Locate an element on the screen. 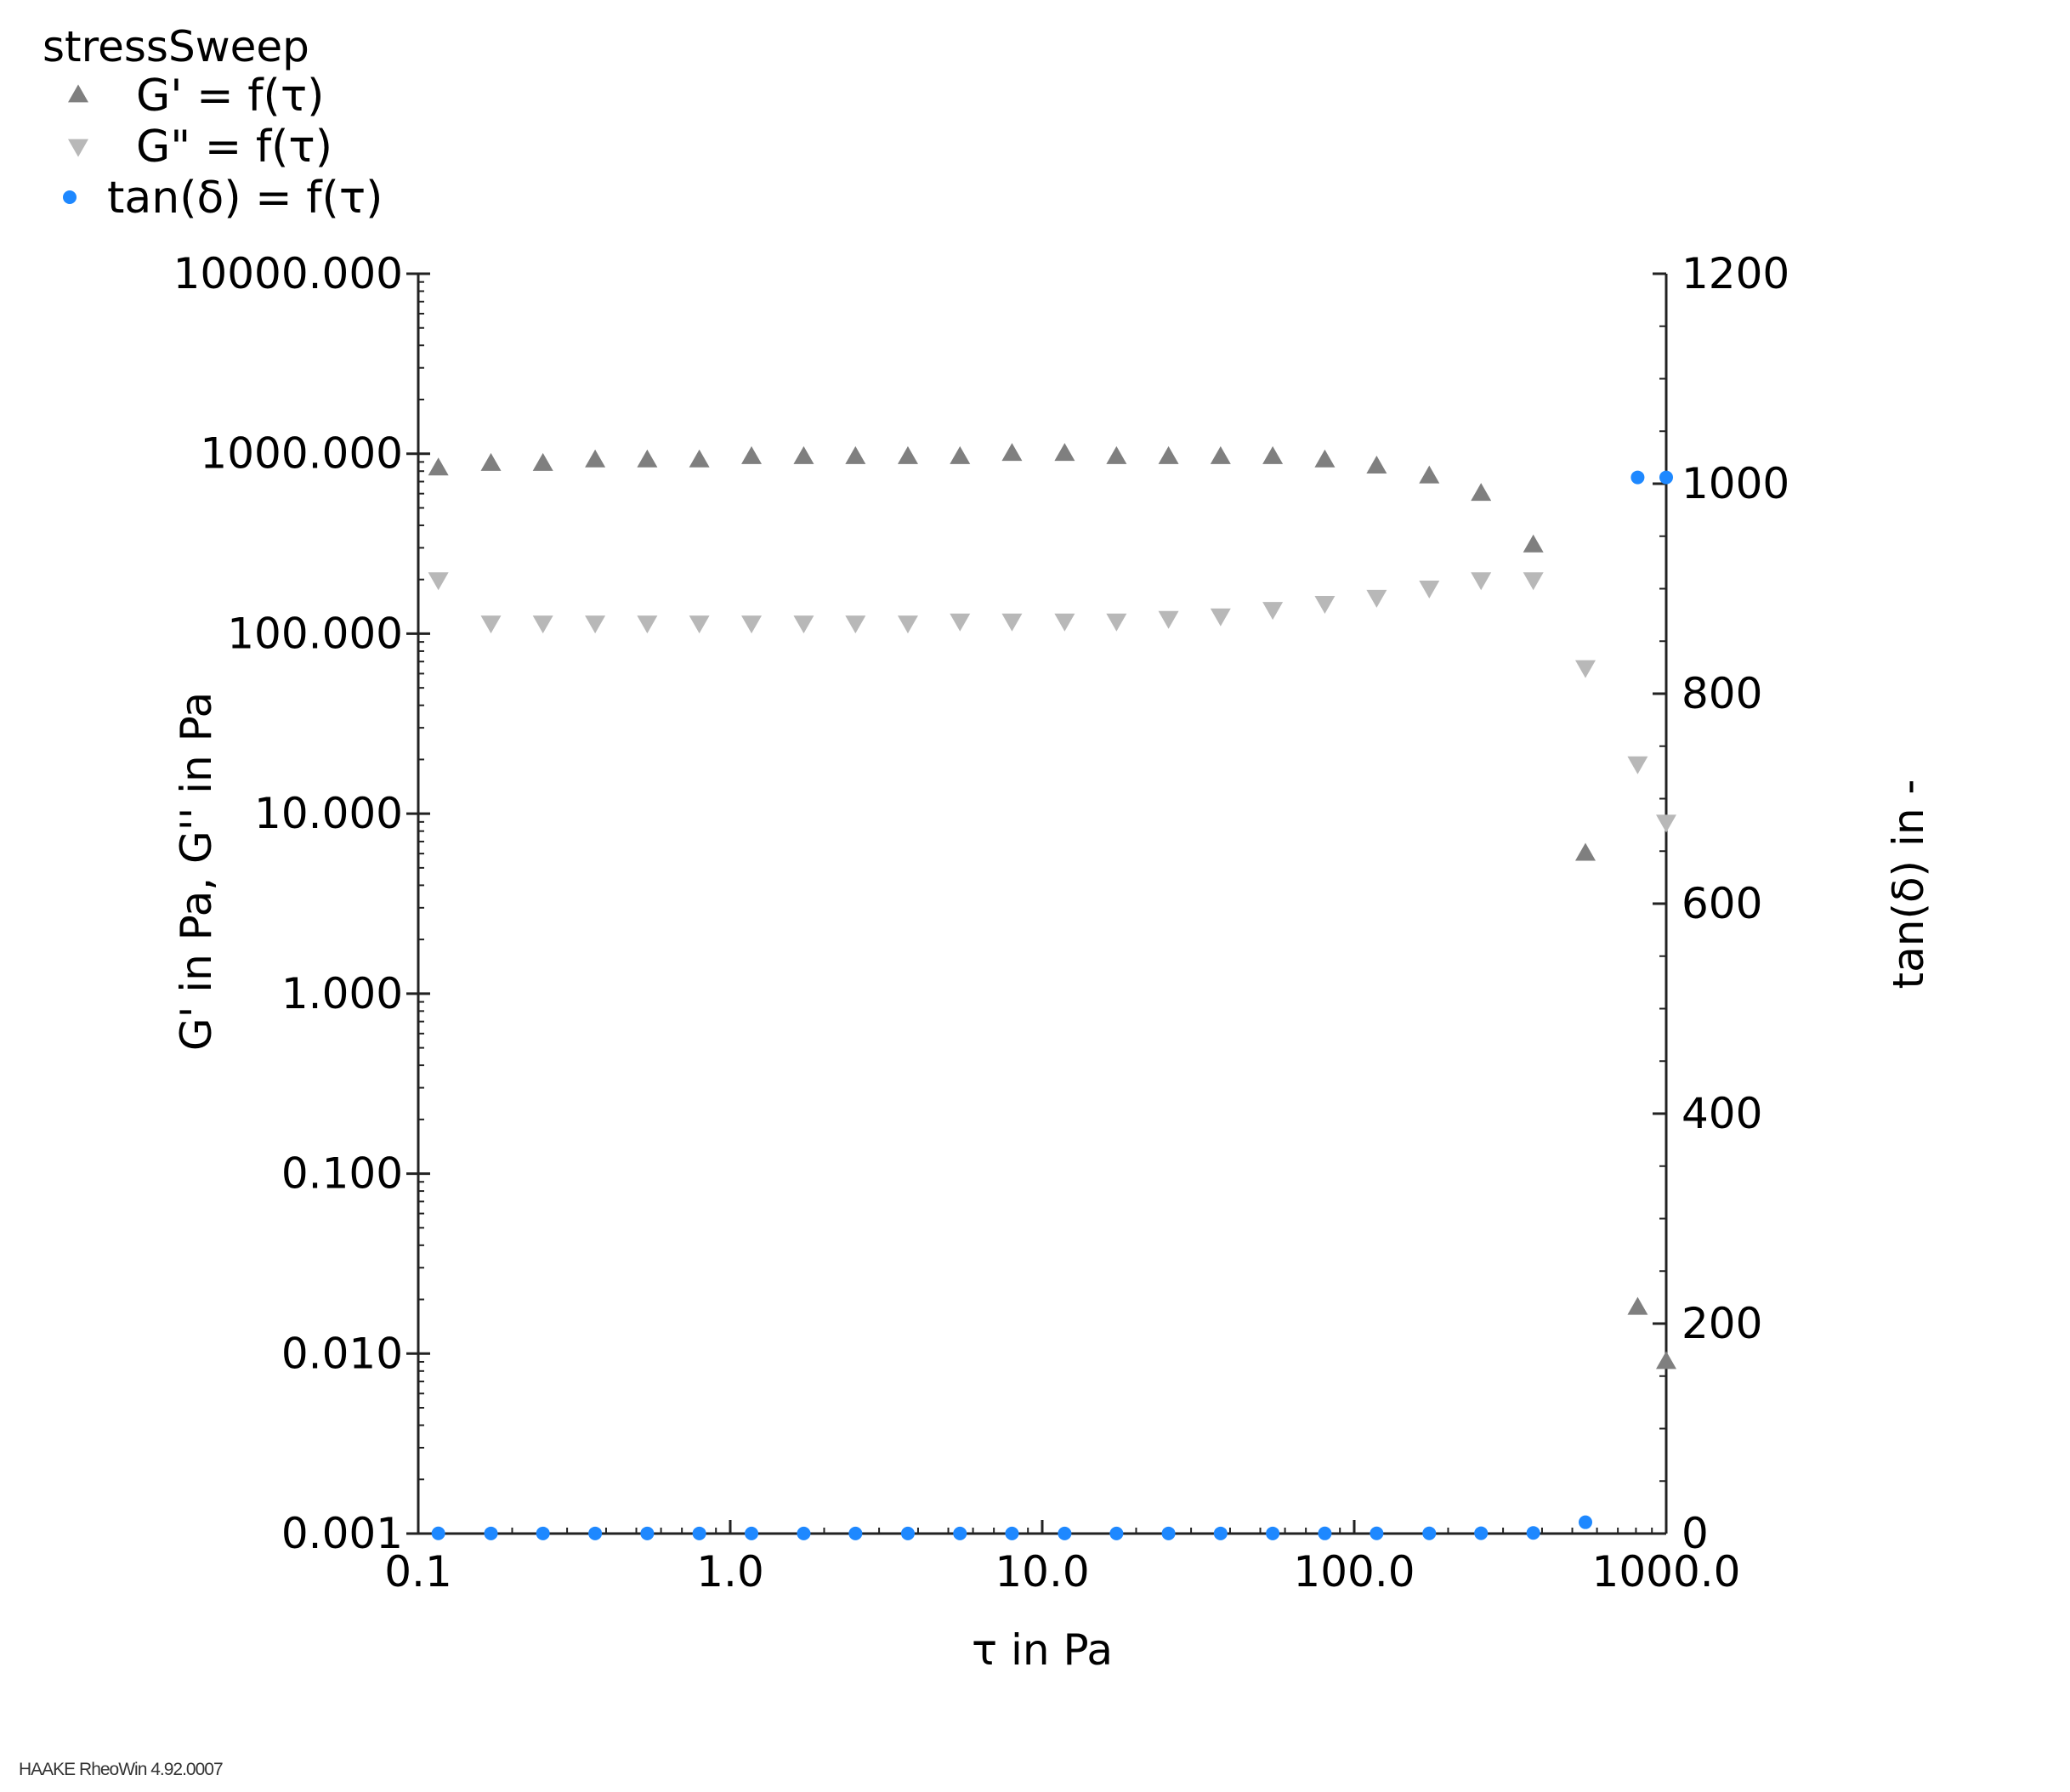  x-tick-label: 100.0 is located at coordinates (1354, 1572).